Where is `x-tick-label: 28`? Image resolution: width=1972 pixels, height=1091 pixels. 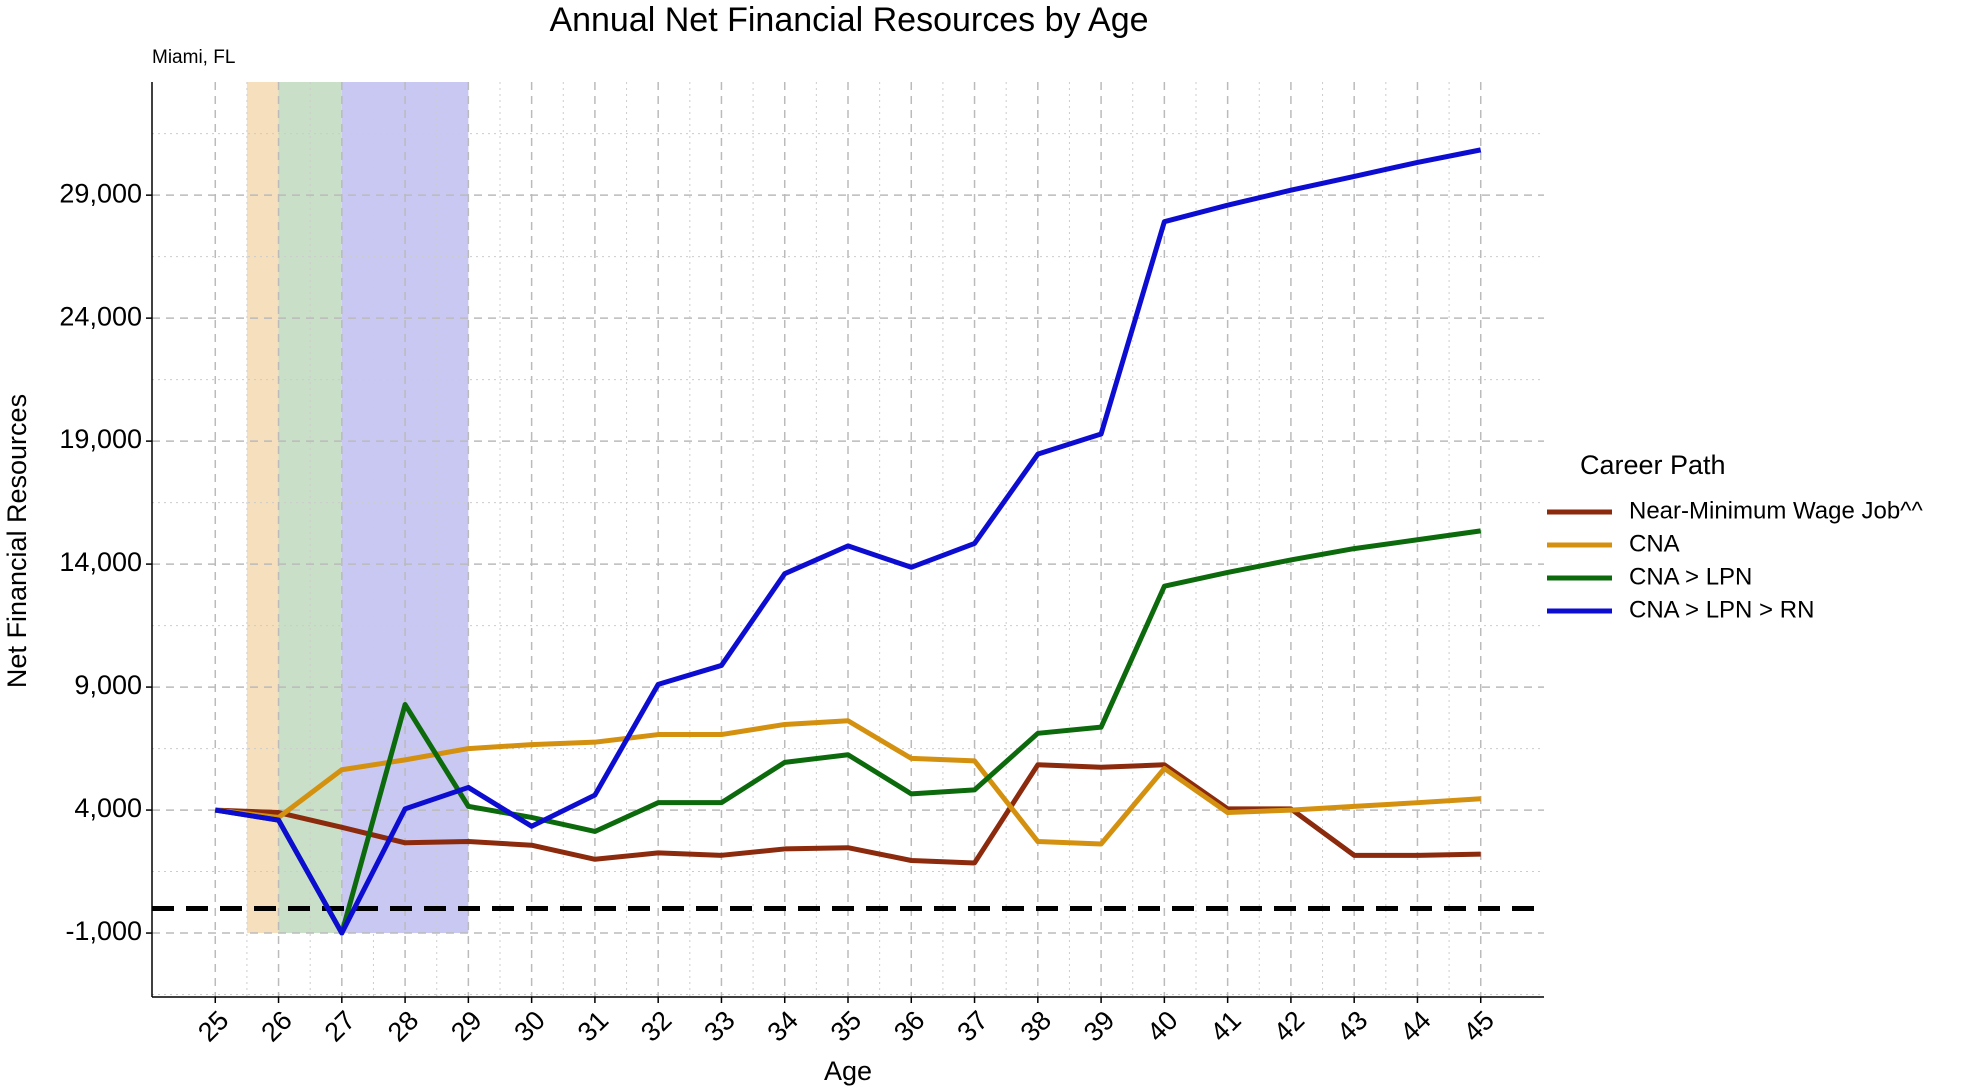 x-tick-label: 28 is located at coordinates (403, 1026).